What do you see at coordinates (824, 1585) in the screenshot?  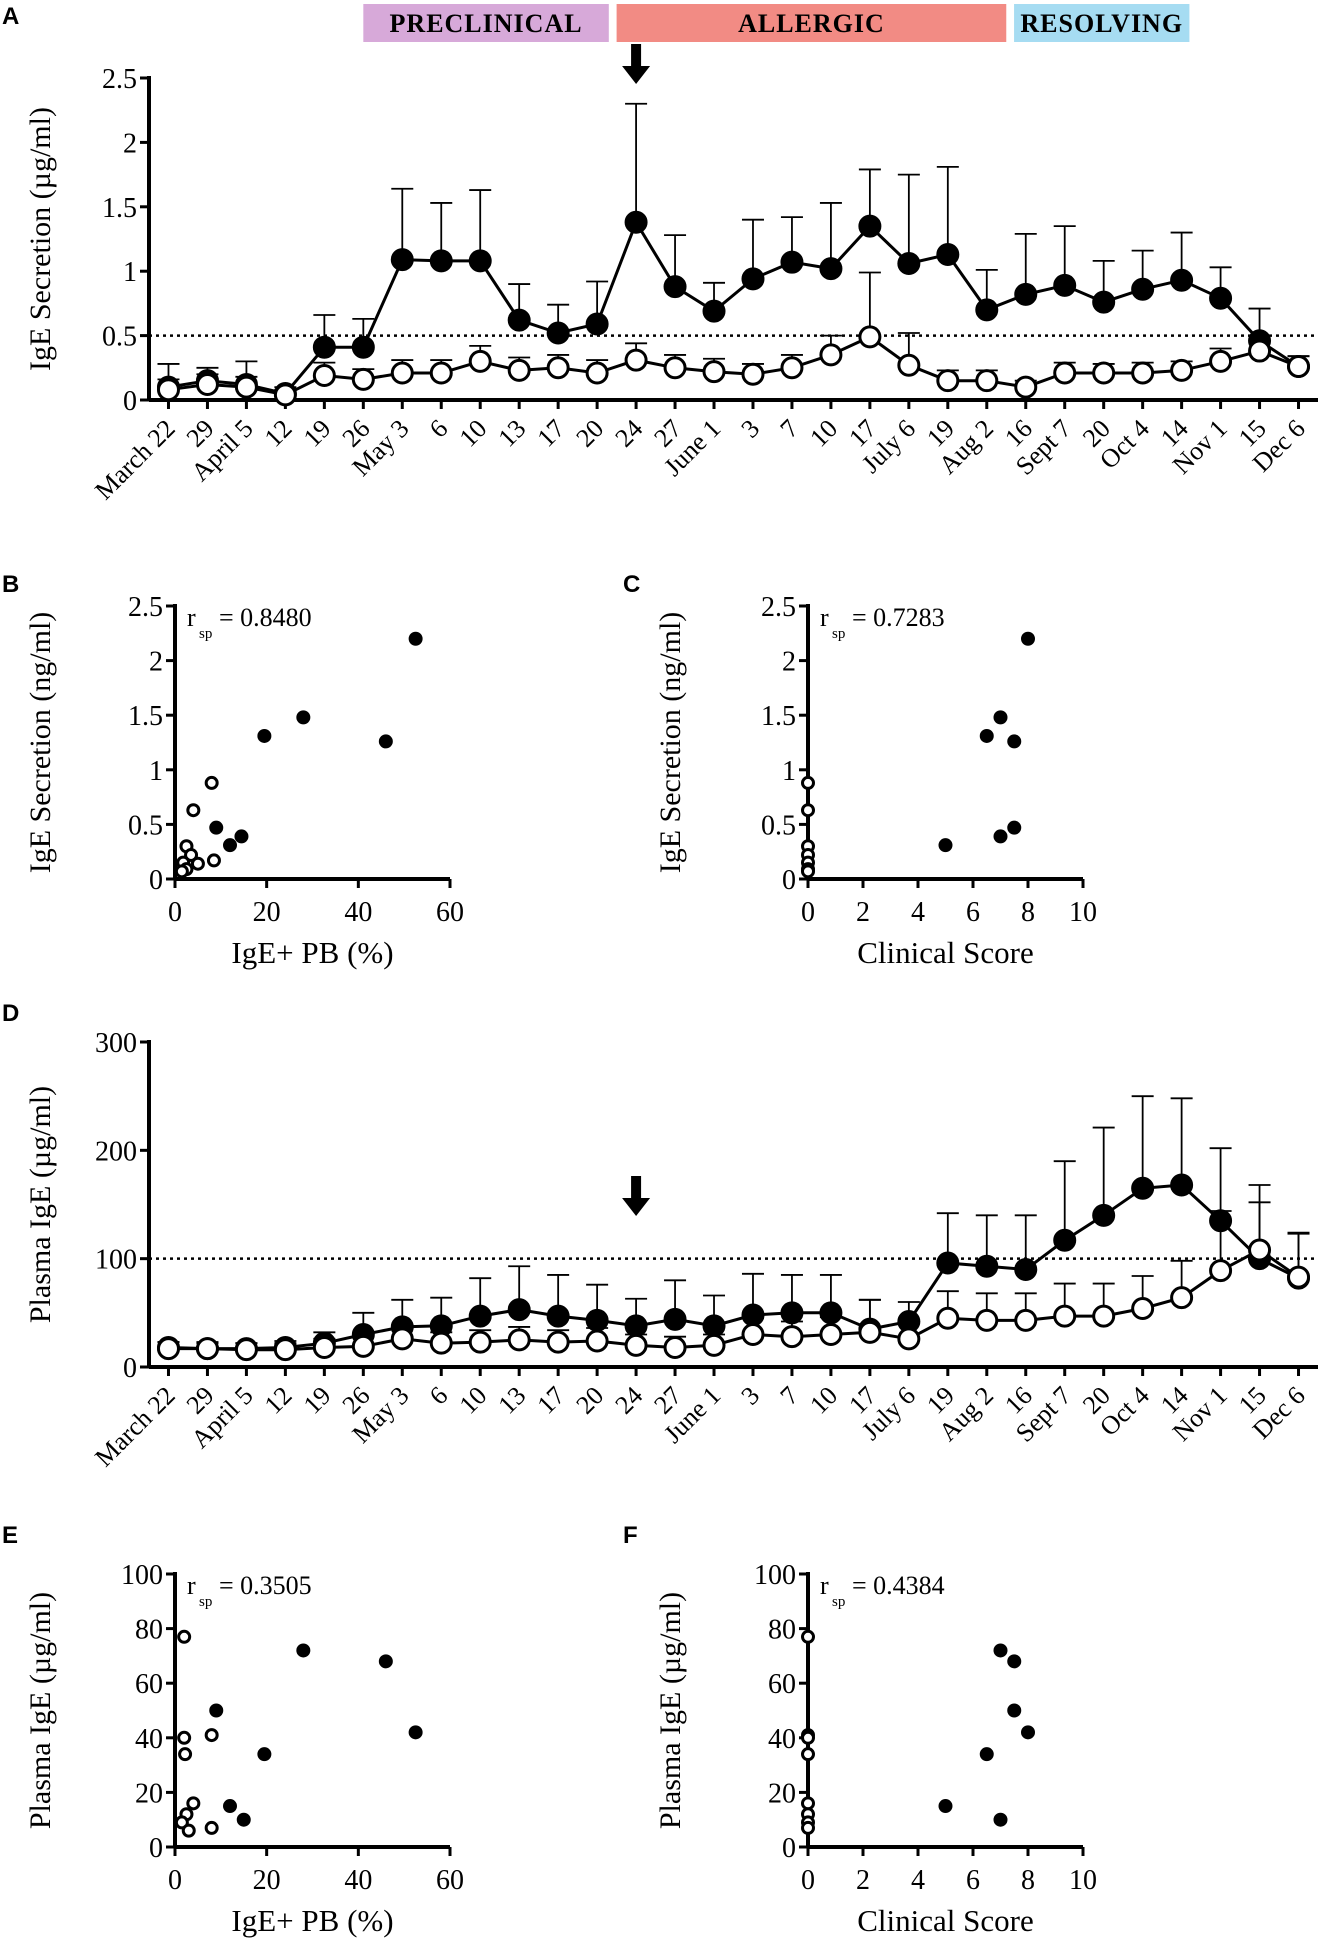 I see `stat-symbol: r` at bounding box center [824, 1585].